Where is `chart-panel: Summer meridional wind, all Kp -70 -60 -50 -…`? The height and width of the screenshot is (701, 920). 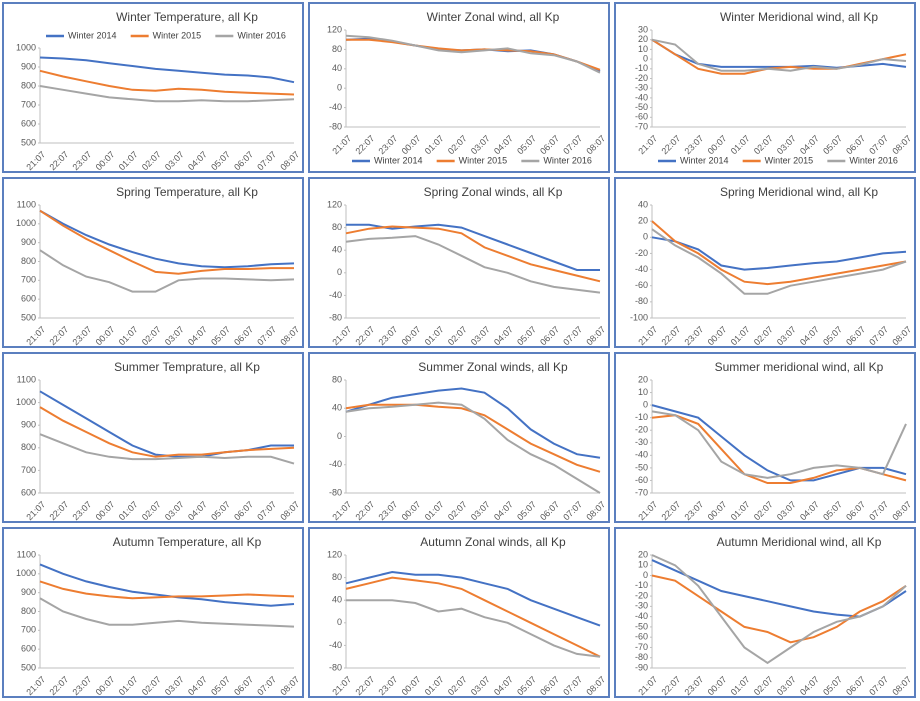
chart-panel: Summer meridional wind, all Kp -70 -60 -50 -… is located at coordinates (765, 437).